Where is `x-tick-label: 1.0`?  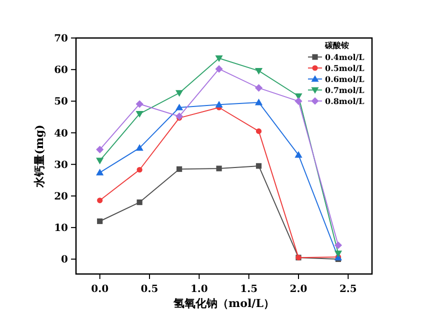 x-tick-label: 1.0 is located at coordinates (199, 289).